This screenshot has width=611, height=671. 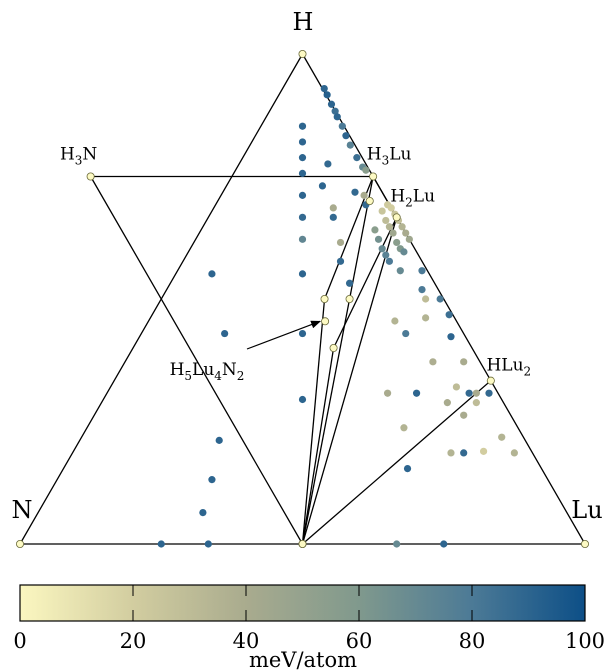 What do you see at coordinates (19, 641) in the screenshot?
I see `colorbar-tick-label: 0` at bounding box center [19, 641].